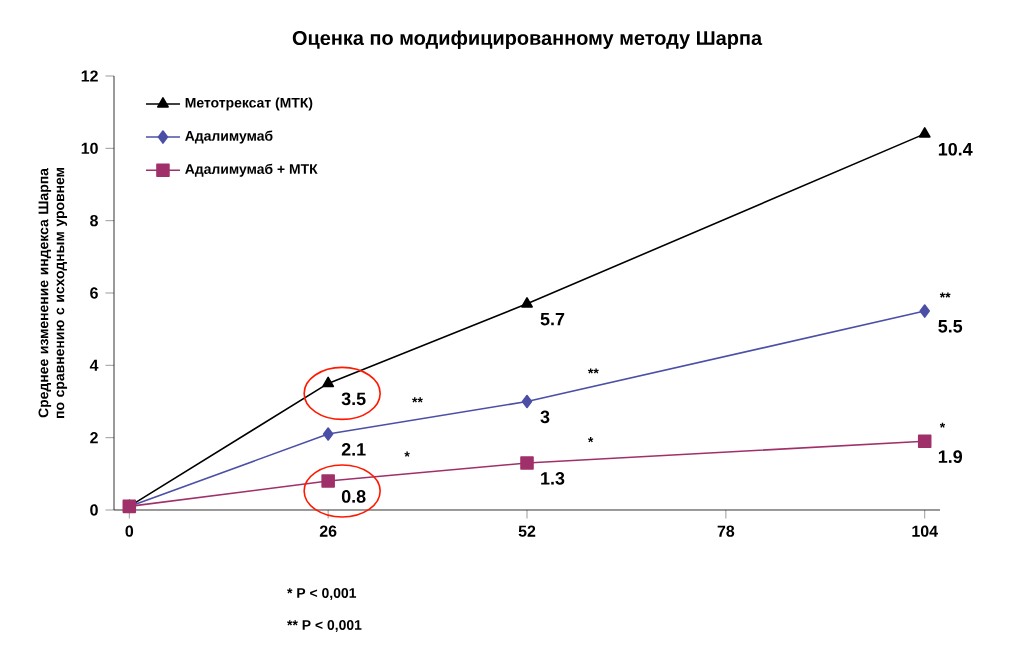 This screenshot has height=666, width=1014. Describe the element at coordinates (553, 478) in the screenshot. I see `data-label: 1.3` at that location.